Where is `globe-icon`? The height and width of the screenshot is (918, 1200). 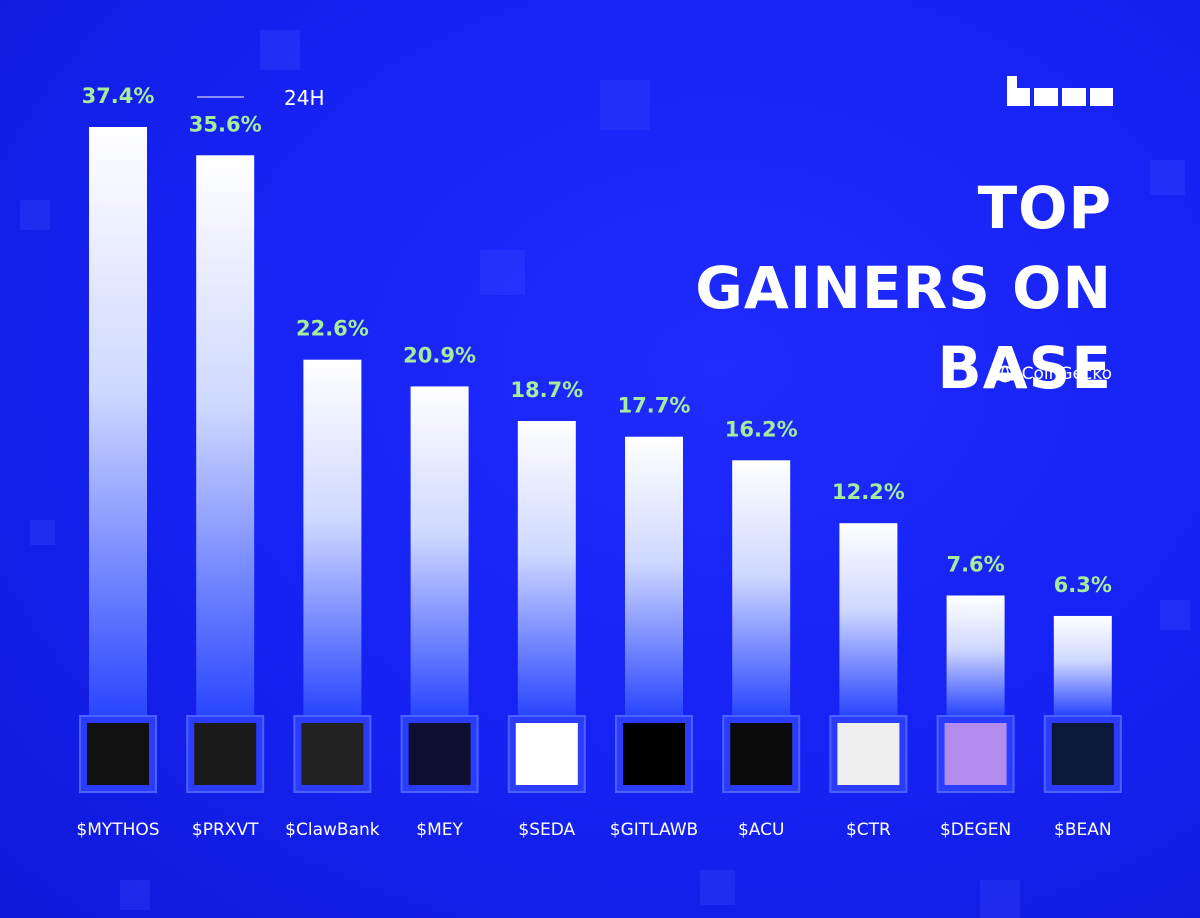
globe-icon is located at coordinates (1005, 374).